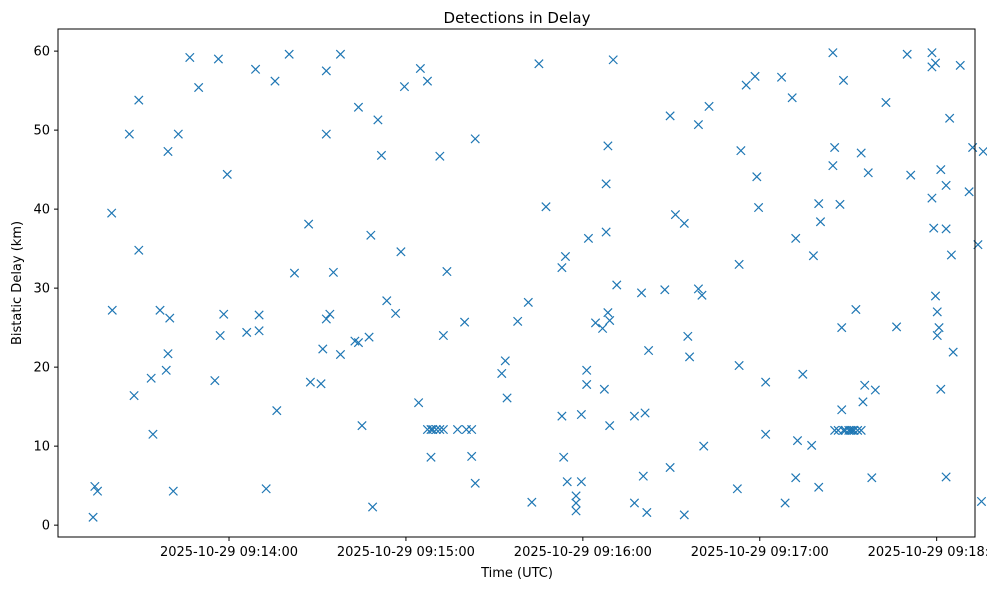 The width and height of the screenshot is (987, 590). What do you see at coordinates (41, 210) in the screenshot?
I see `y-tick-label: 40` at bounding box center [41, 210].